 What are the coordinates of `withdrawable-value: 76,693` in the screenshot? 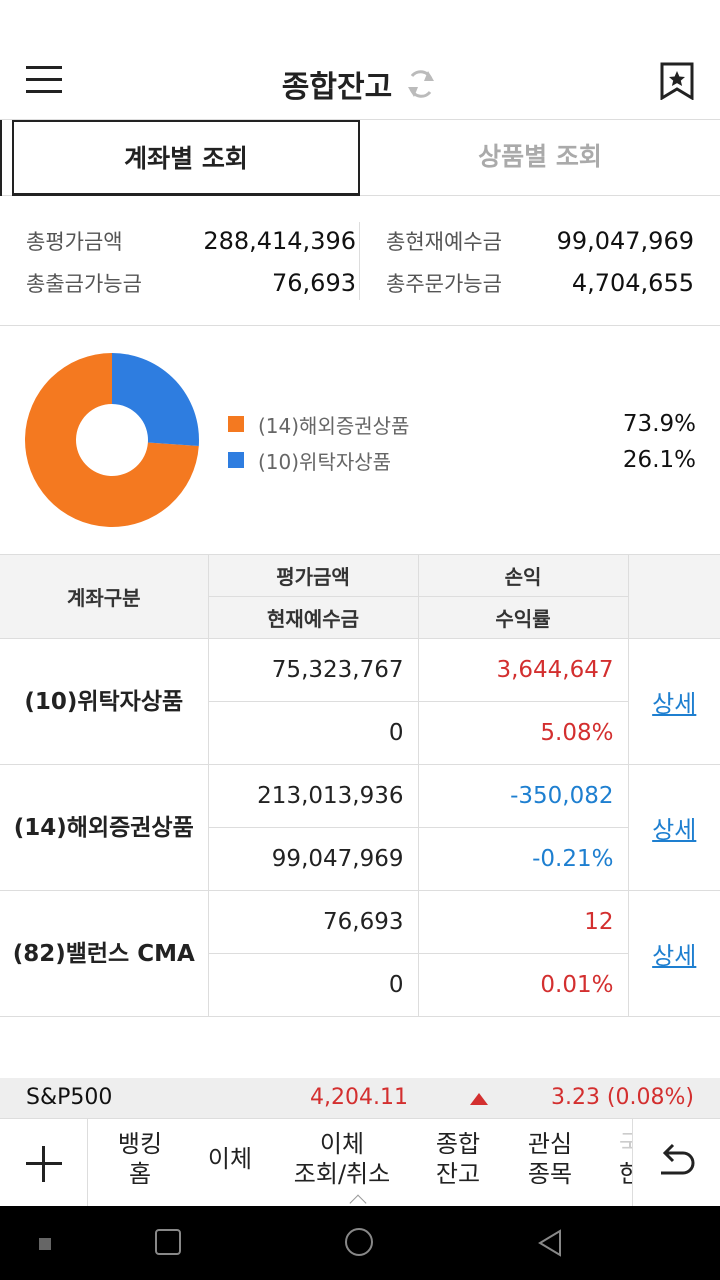 It's located at (314, 283).